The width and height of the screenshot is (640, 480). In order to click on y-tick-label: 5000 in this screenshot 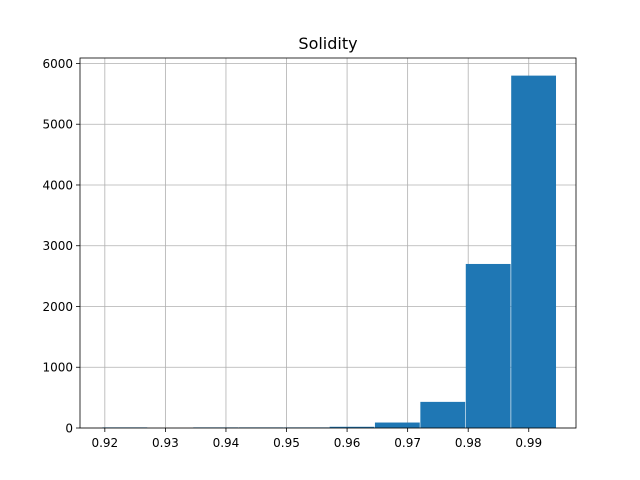, I will do `click(57, 125)`.